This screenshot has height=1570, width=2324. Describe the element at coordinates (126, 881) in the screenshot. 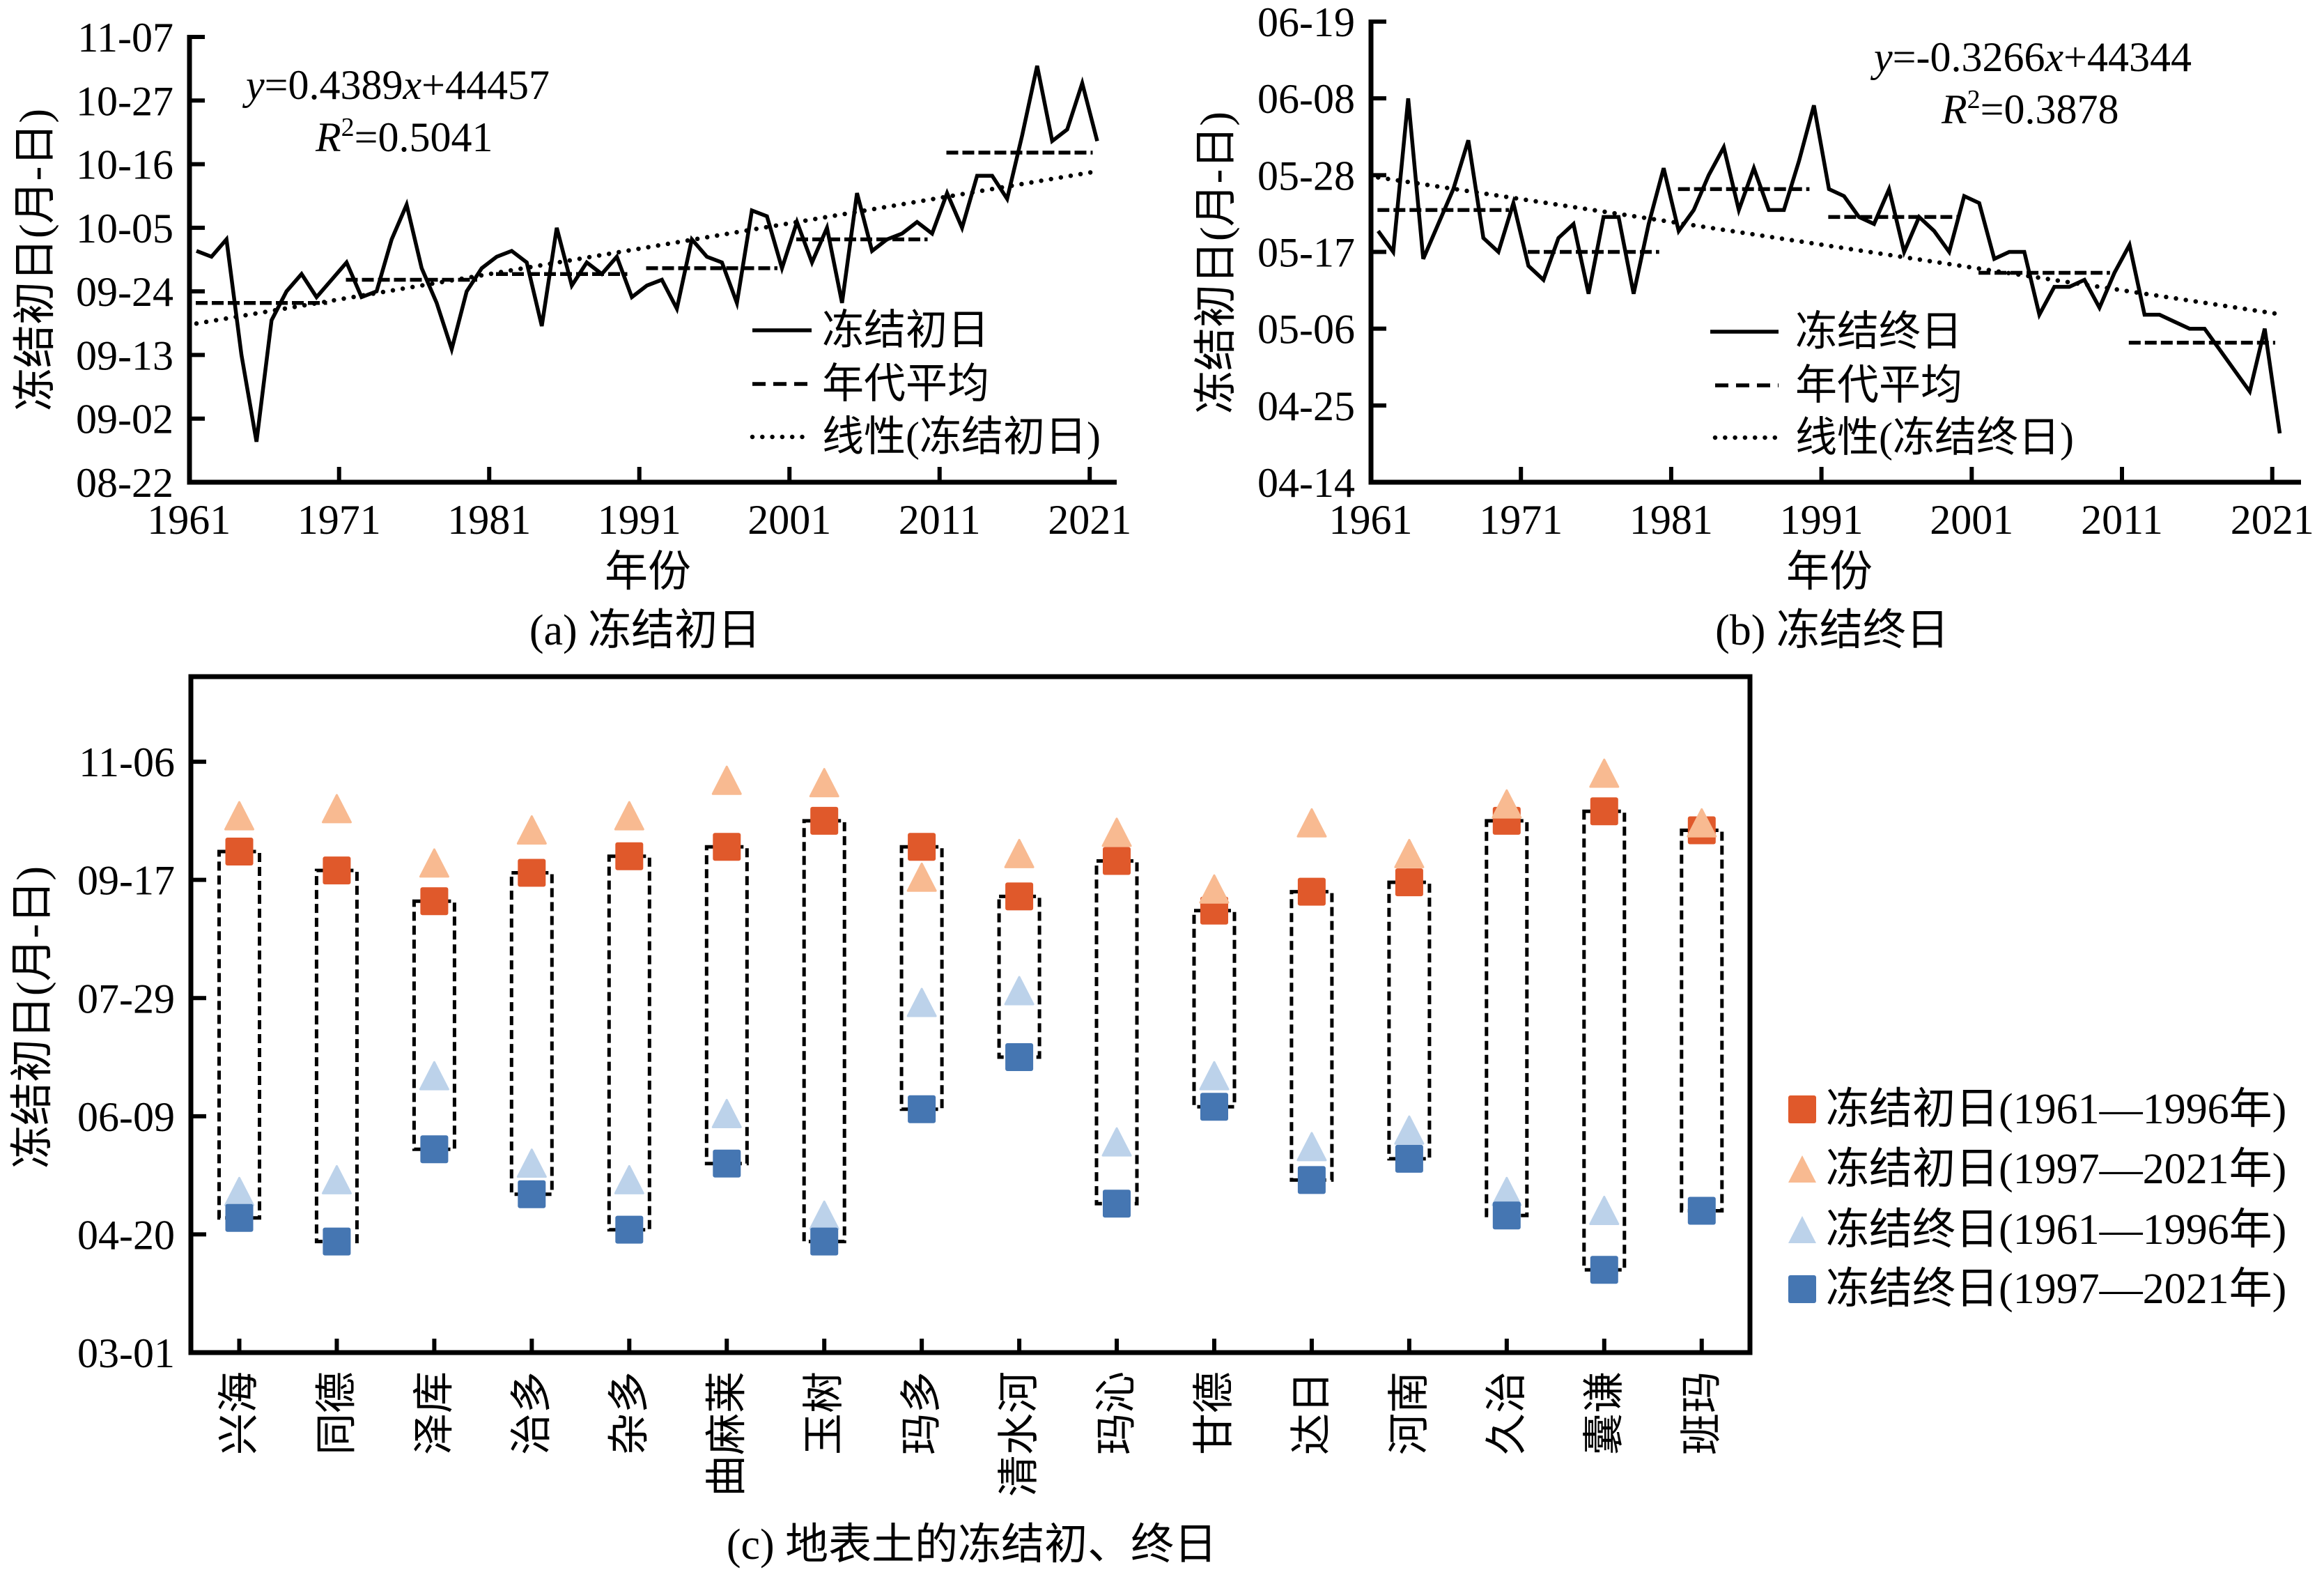

I see `y-tick-label: 09-17` at that location.